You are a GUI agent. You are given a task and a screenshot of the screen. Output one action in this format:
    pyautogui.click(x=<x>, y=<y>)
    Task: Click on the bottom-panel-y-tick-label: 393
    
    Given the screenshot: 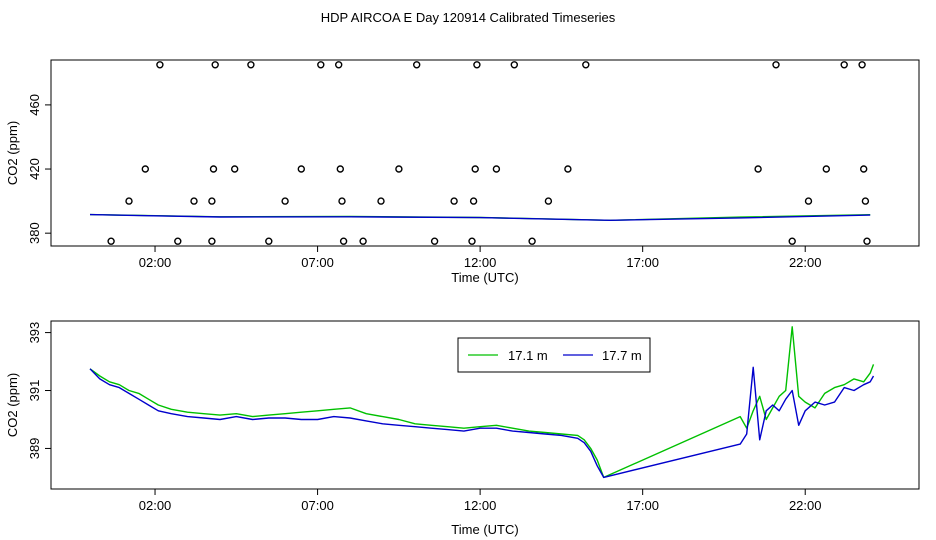 What is the action you would take?
    pyautogui.click(x=34, y=333)
    